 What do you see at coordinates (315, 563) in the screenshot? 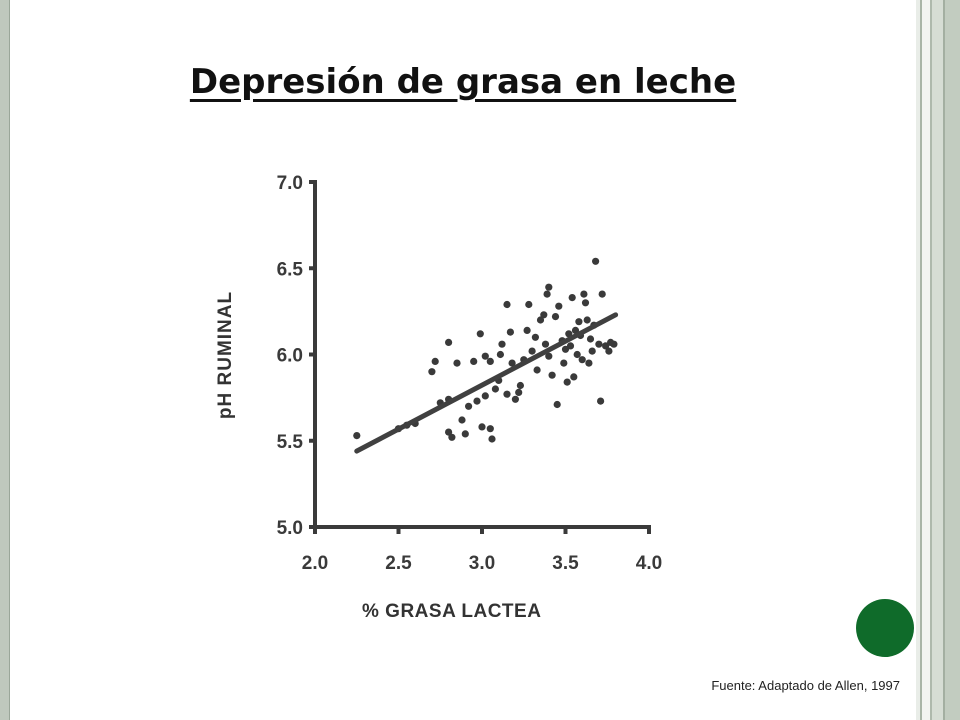
I see `x-tick-label: 2.0` at bounding box center [315, 563].